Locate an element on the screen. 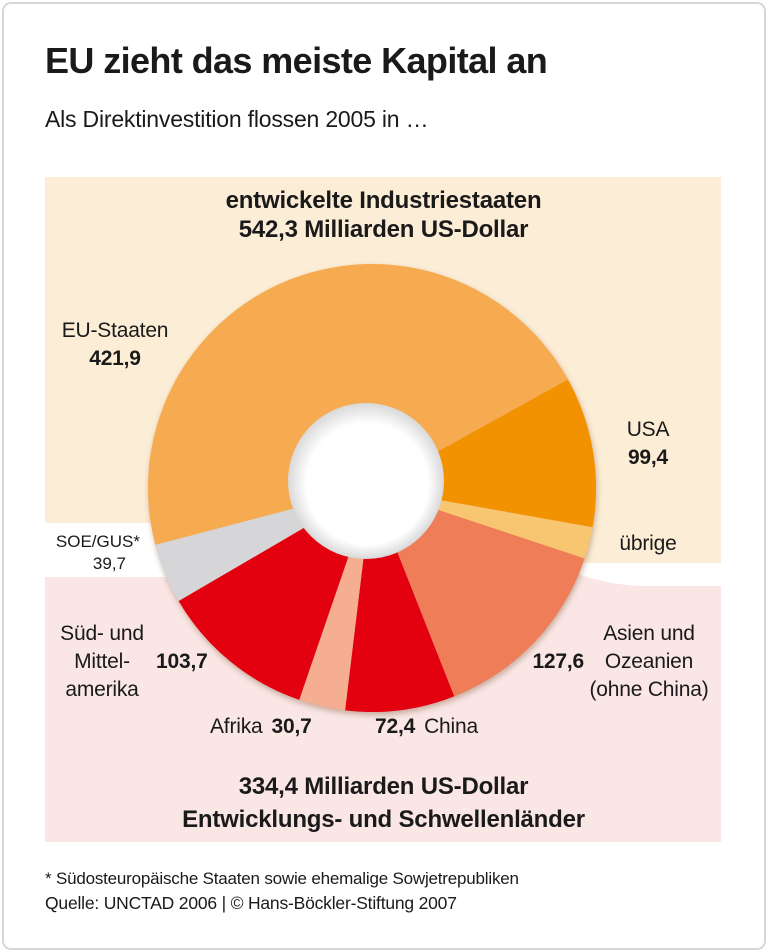 The width and height of the screenshot is (768, 952). label-uebrige: übrige is located at coordinates (648, 543).